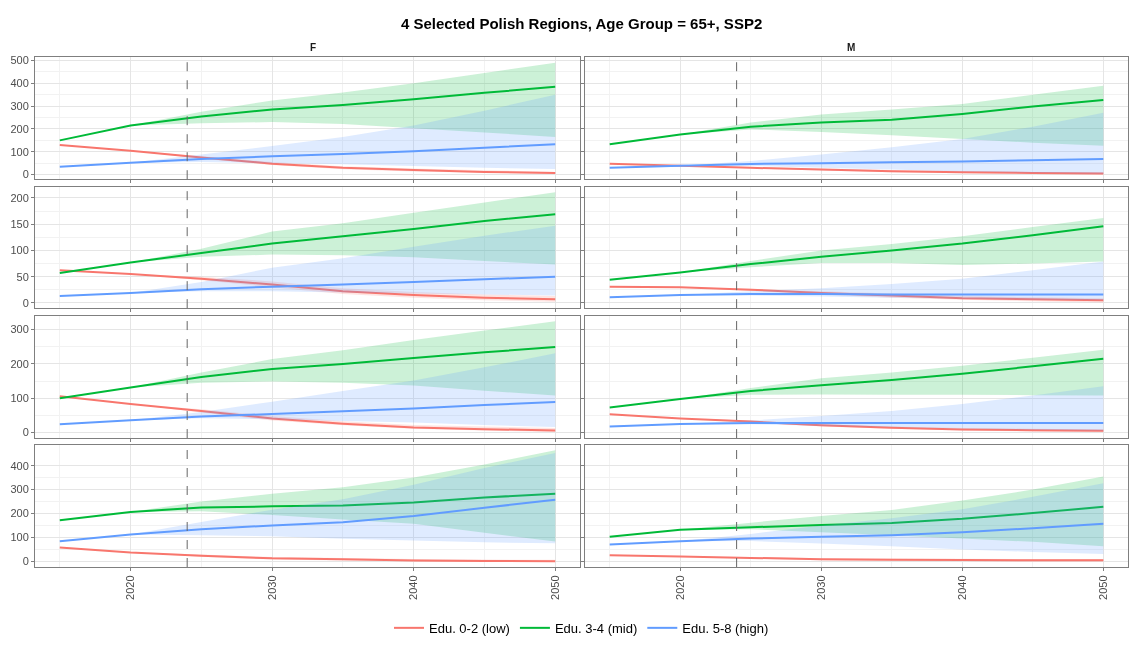 This screenshot has height=650, width=1135. Describe the element at coordinates (469, 628) in the screenshot. I see `legend-label: Edu. 0-2 (low)` at that location.